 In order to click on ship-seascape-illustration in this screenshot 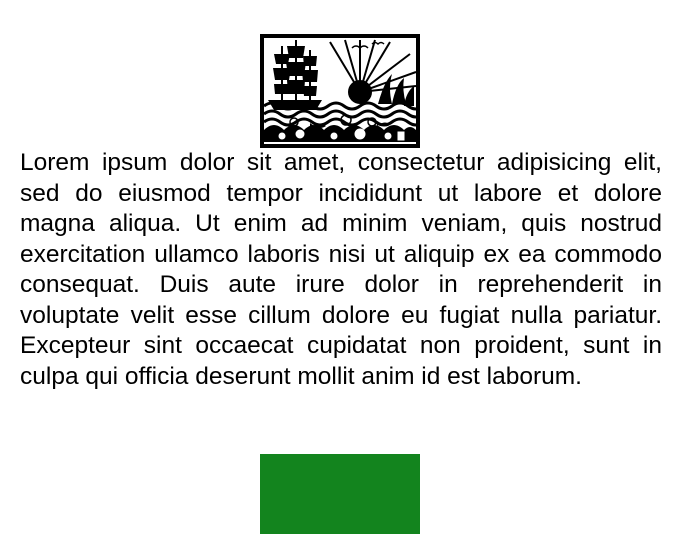, I will do `click(340, 91)`.